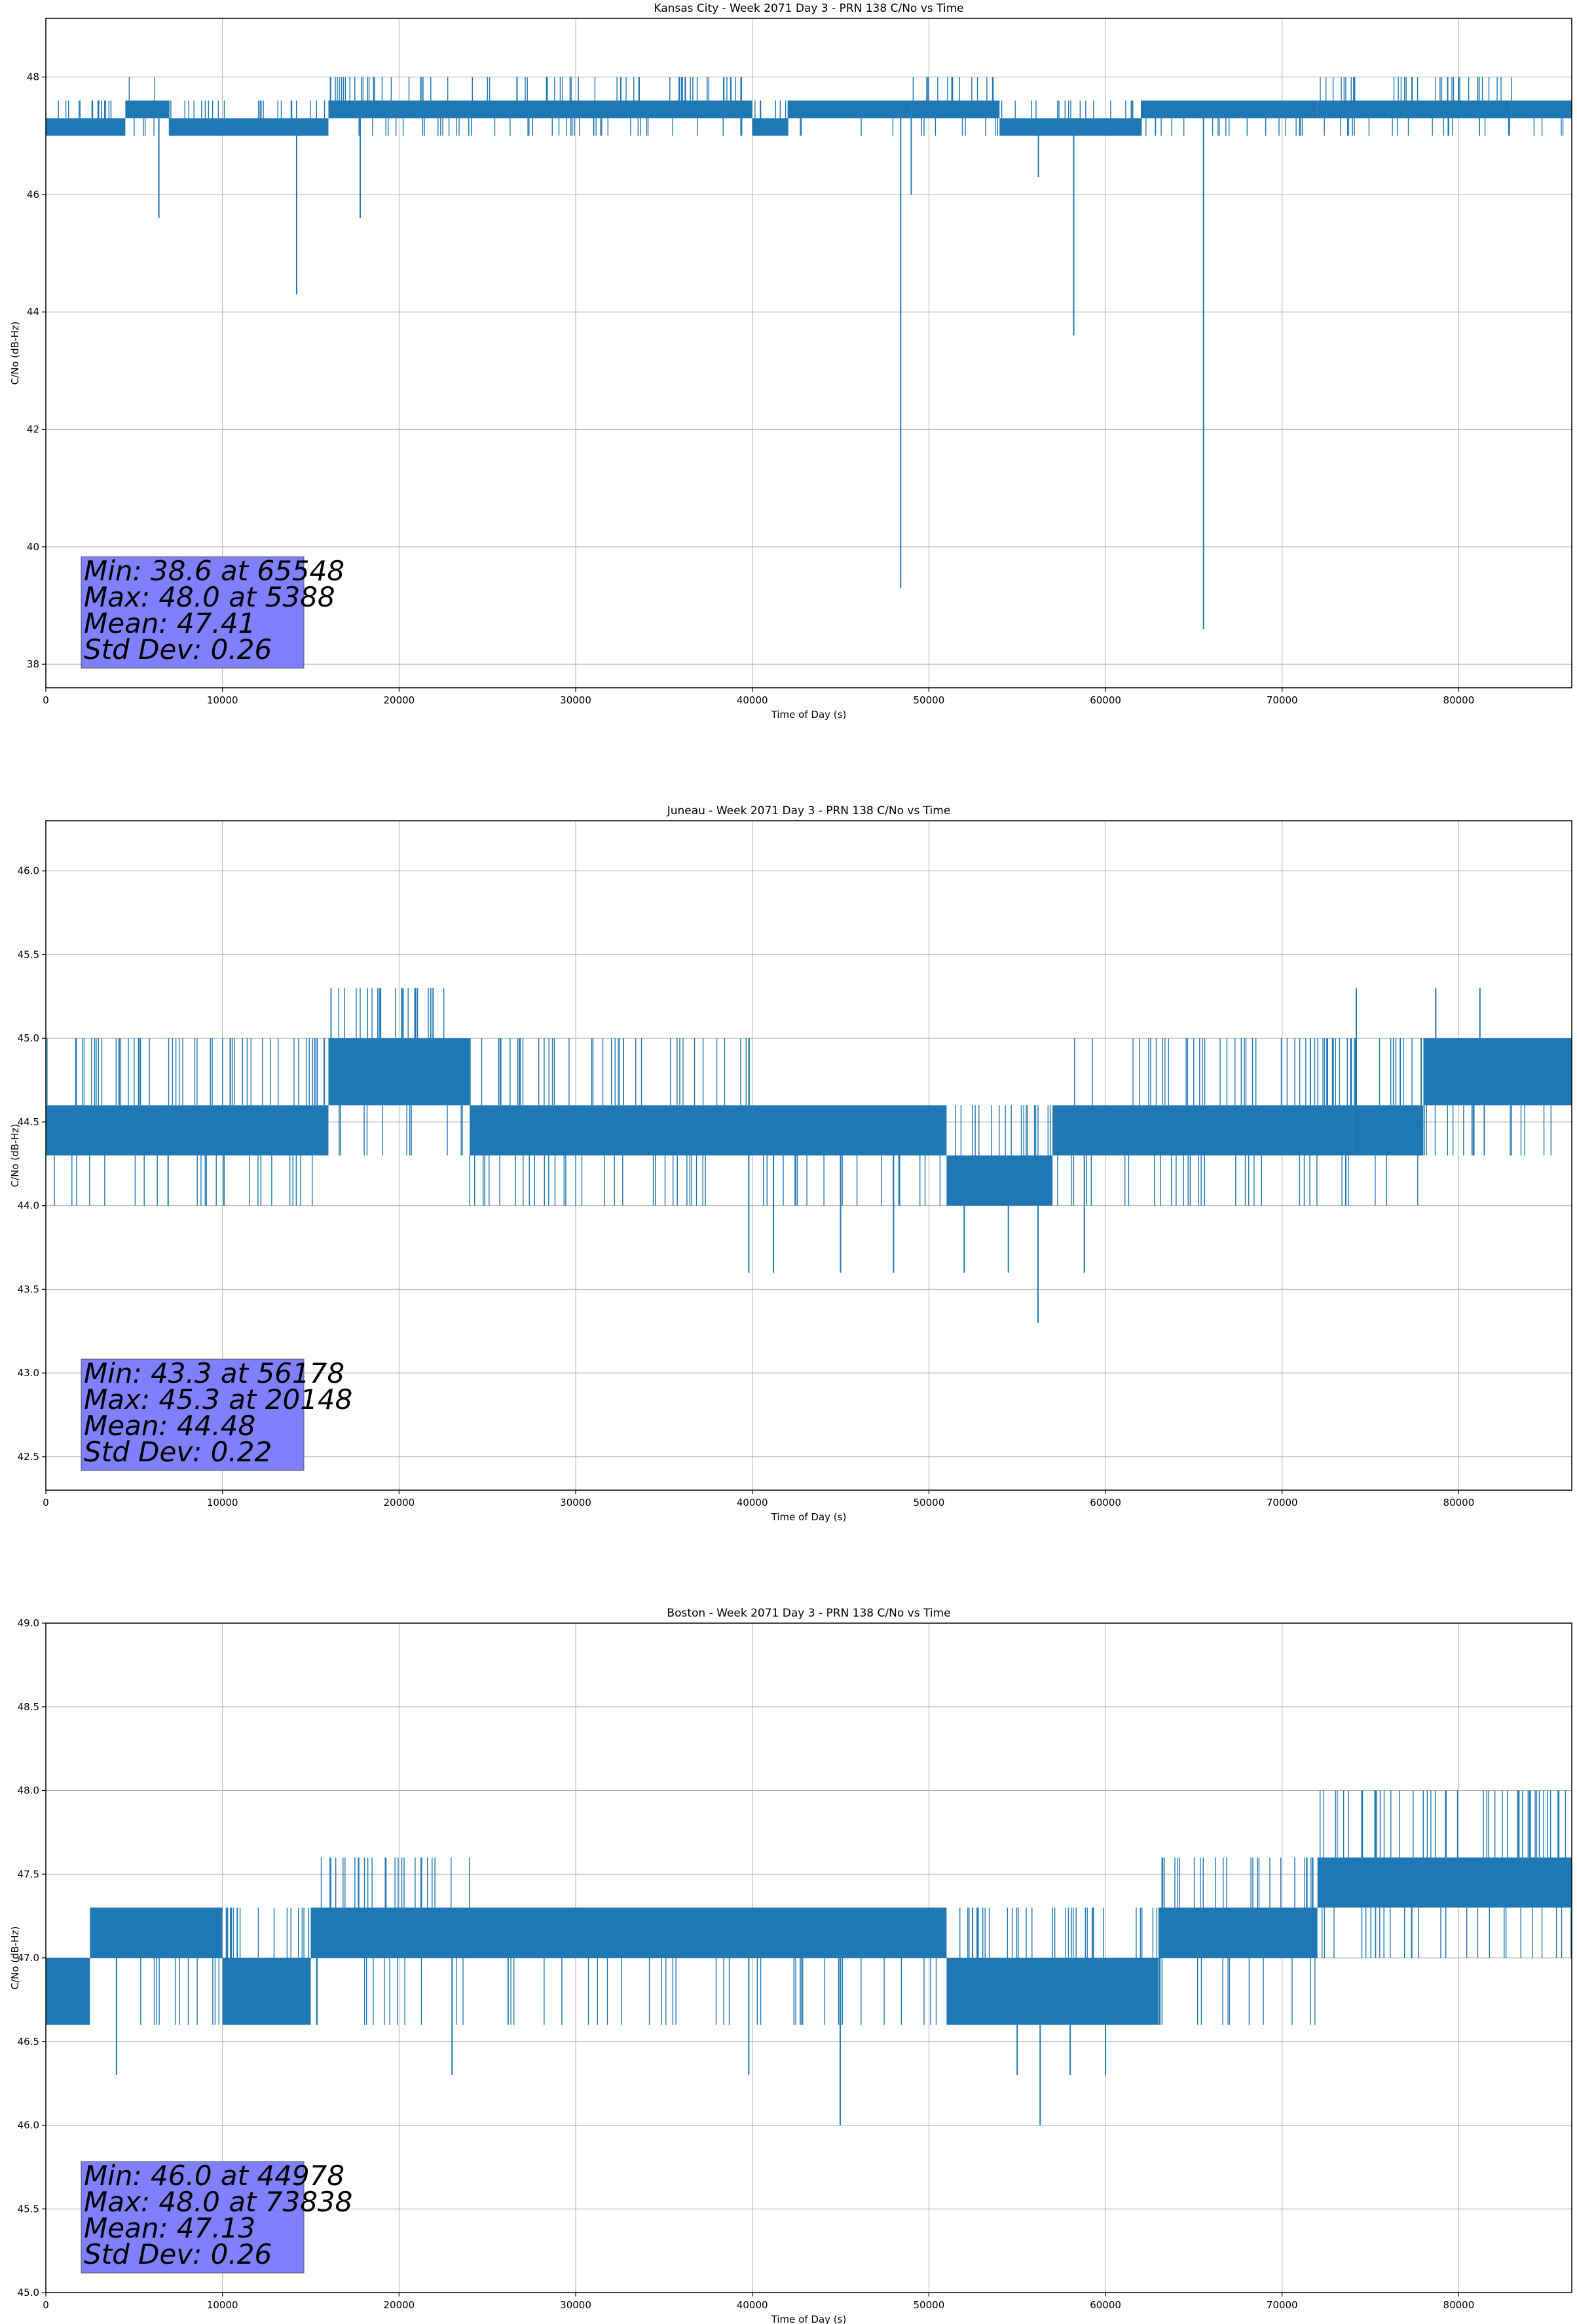 This screenshot has height=2324, width=1577. What do you see at coordinates (169, 623) in the screenshot?
I see `stats-line: Mean: 47.41` at bounding box center [169, 623].